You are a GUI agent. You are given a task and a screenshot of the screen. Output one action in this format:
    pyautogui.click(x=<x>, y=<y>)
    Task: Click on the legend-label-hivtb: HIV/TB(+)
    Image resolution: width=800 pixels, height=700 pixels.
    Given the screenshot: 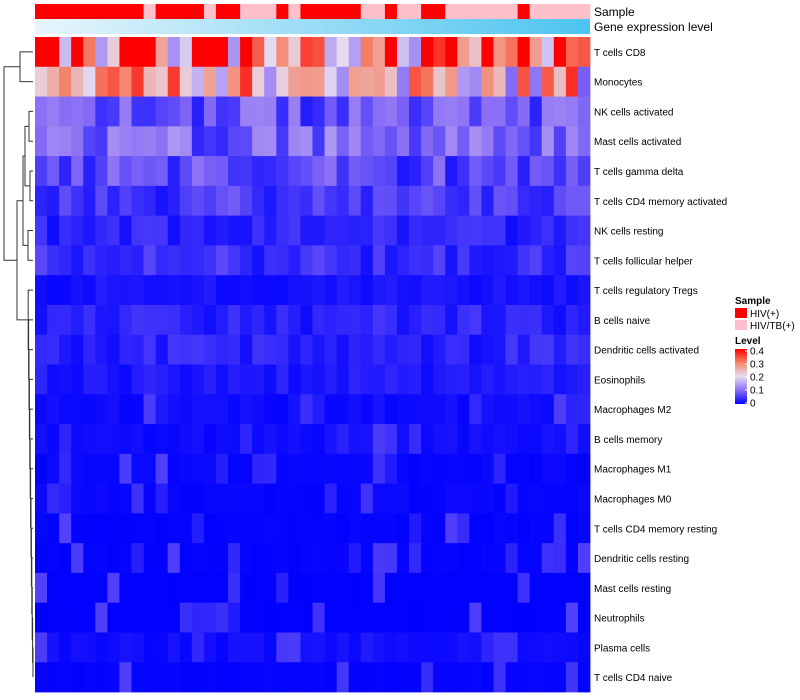 What is the action you would take?
    pyautogui.click(x=772, y=326)
    